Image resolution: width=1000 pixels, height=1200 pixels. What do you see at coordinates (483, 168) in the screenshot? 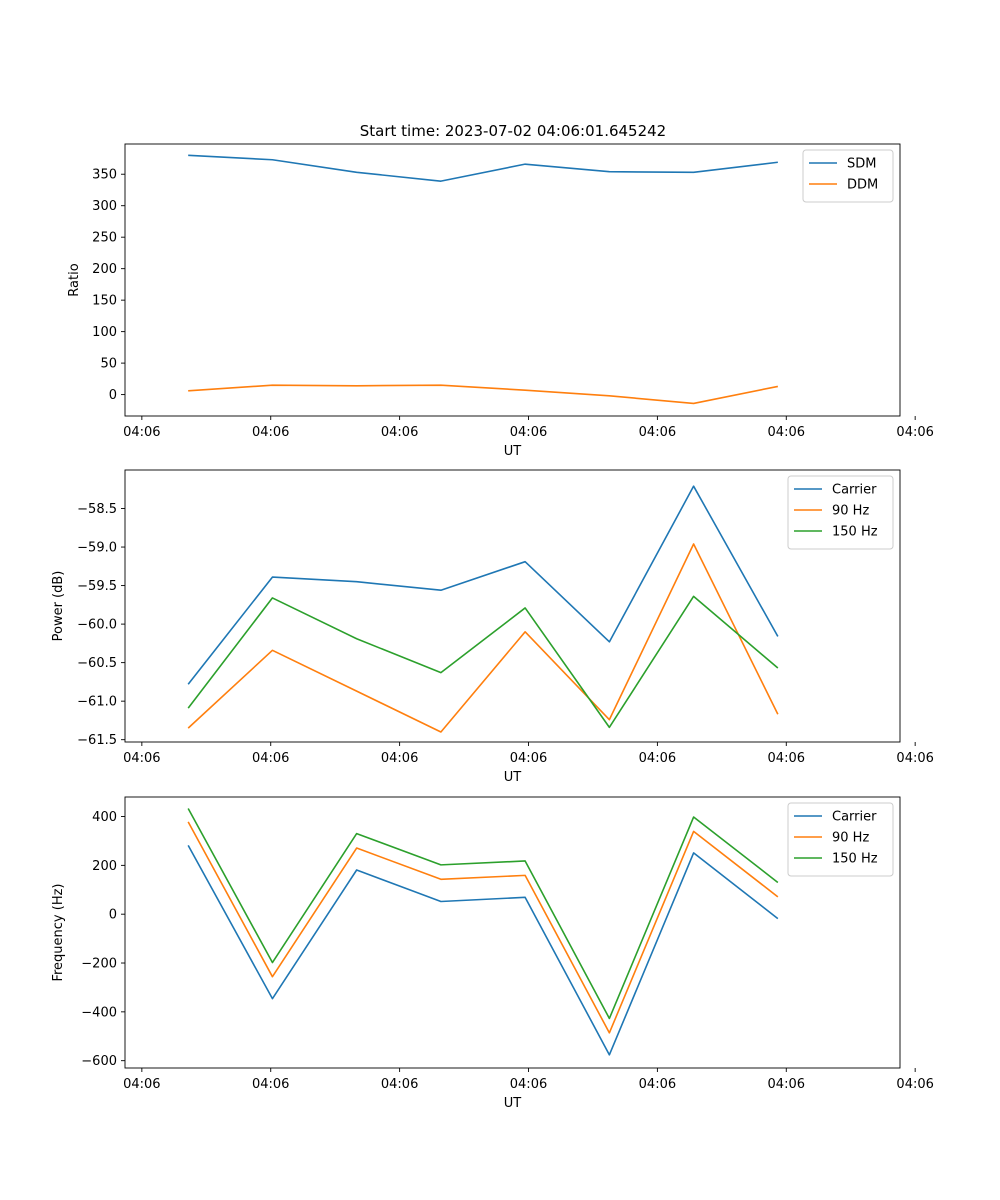
I see `series-line-sdm` at bounding box center [483, 168].